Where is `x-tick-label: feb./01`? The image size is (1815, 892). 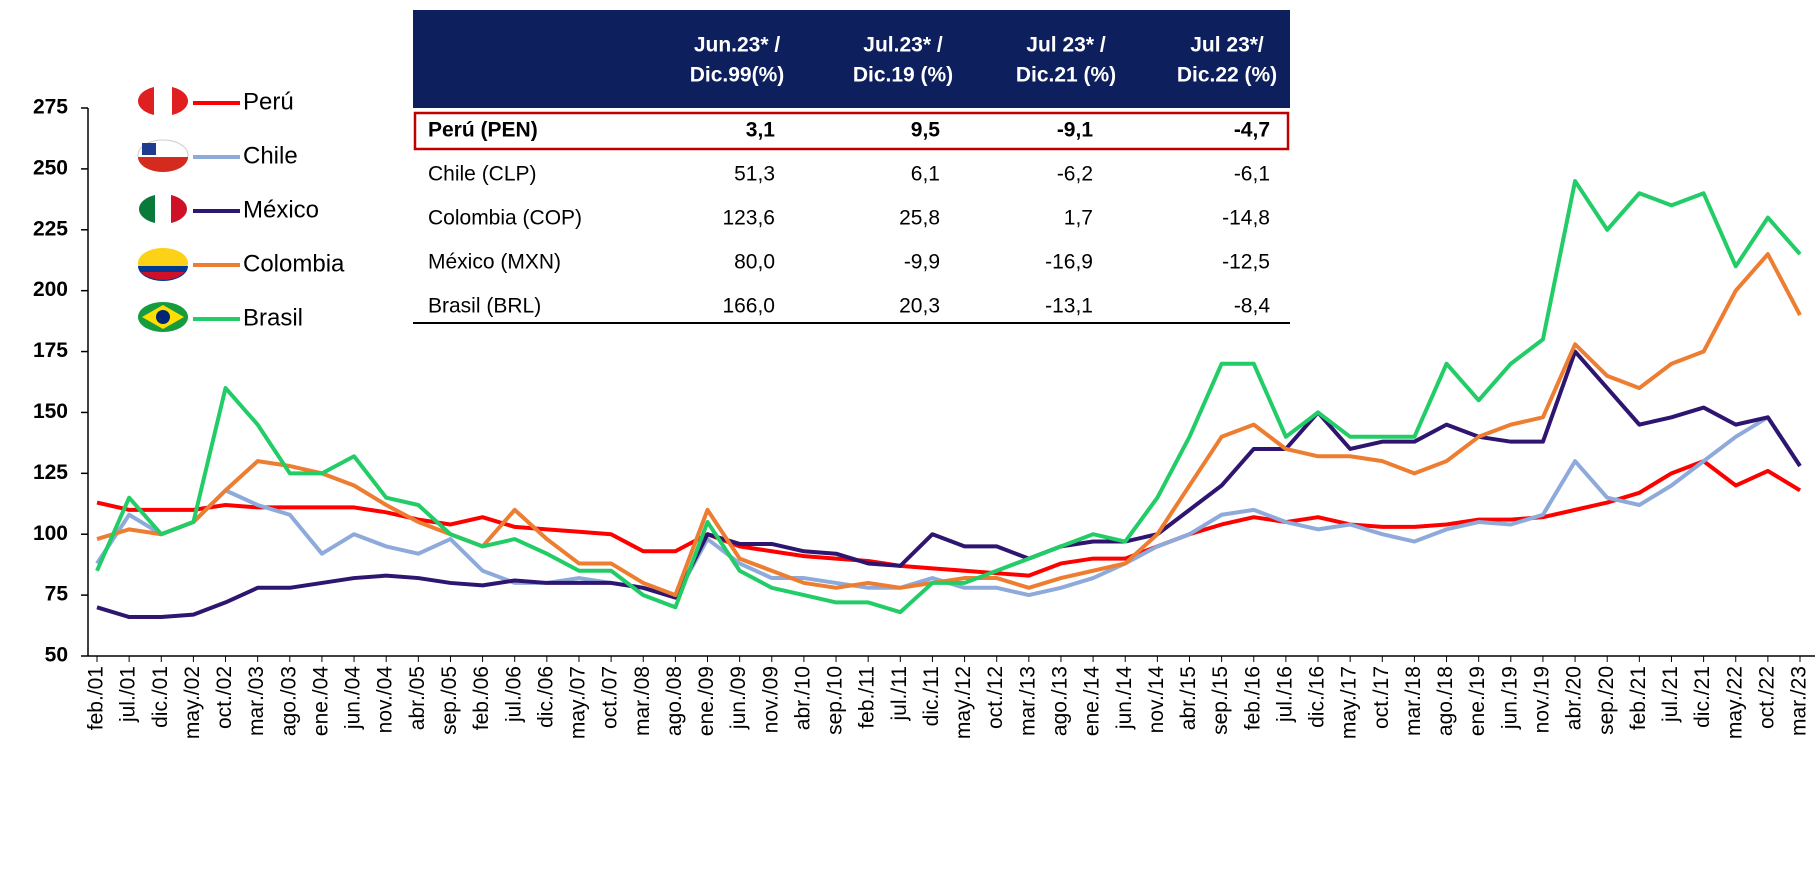
x-tick-label: feb./01 is located at coordinates (96, 698).